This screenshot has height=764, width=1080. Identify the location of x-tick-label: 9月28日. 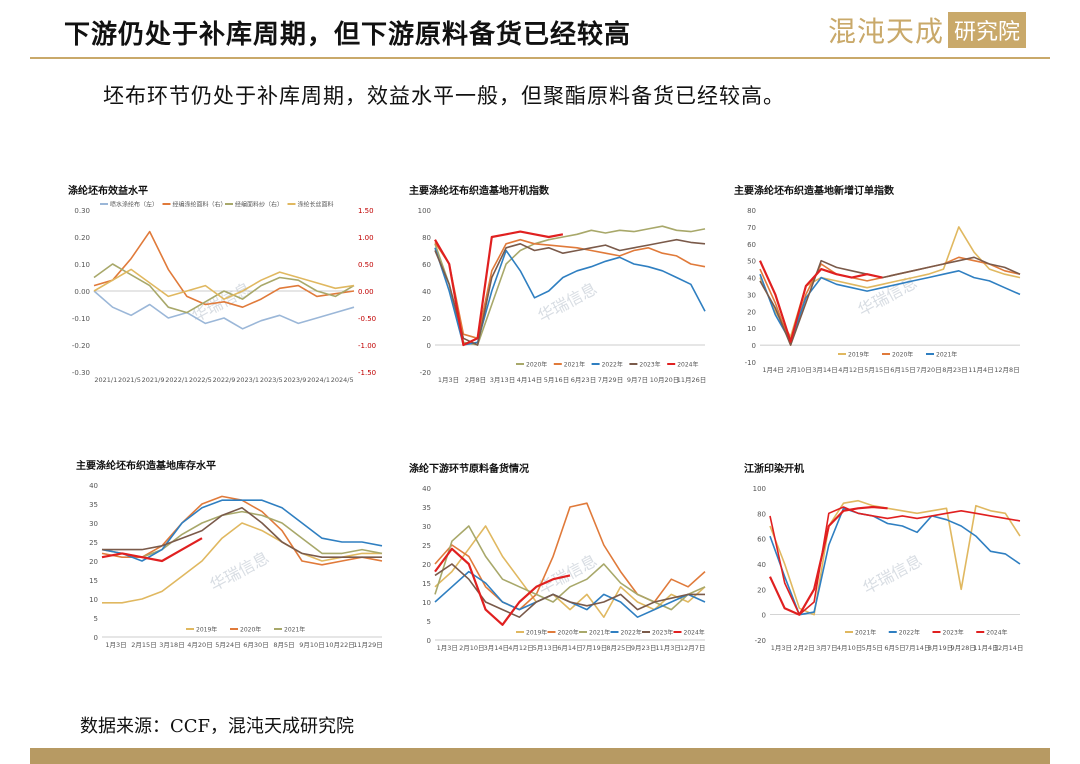
(962, 648).